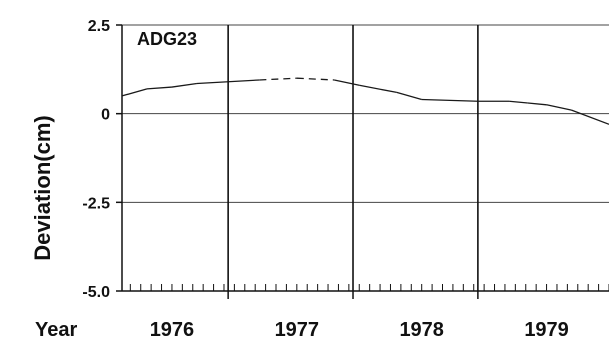 Image resolution: width=609 pixels, height=352 pixels. I want to click on x-tick-label: 1976, so click(172, 330).